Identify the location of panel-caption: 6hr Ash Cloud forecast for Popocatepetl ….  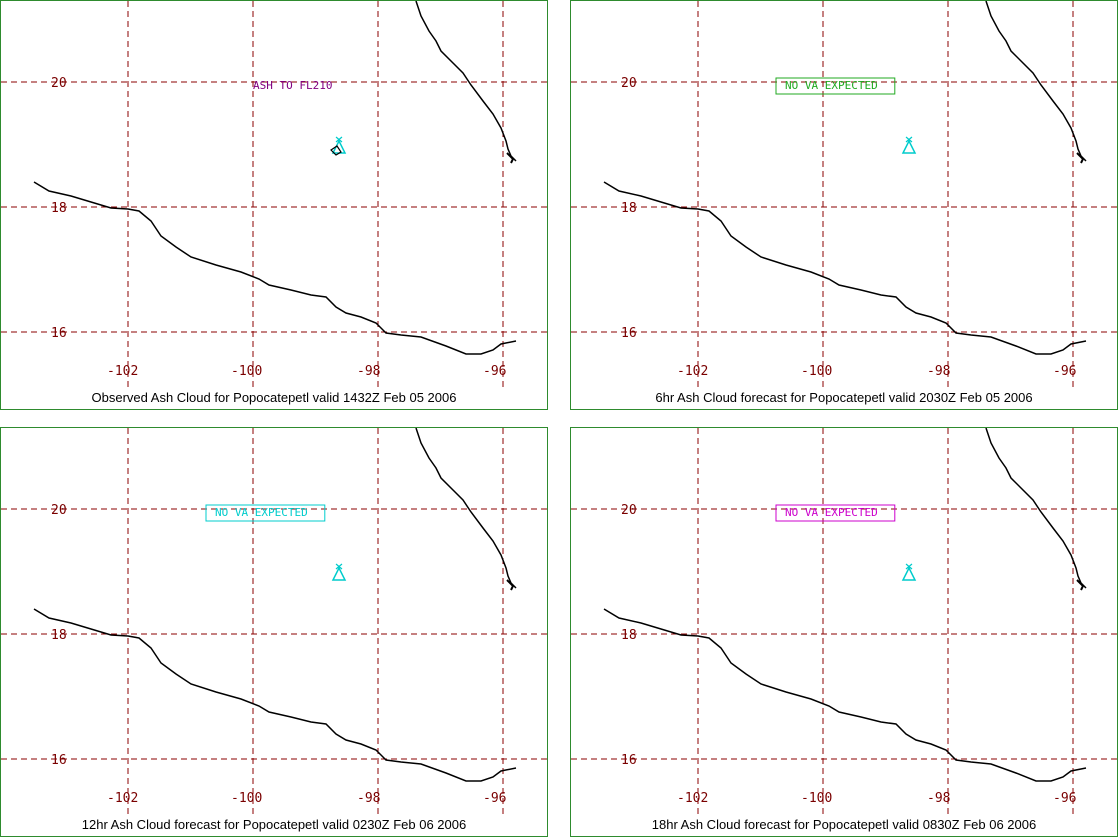
(844, 397).